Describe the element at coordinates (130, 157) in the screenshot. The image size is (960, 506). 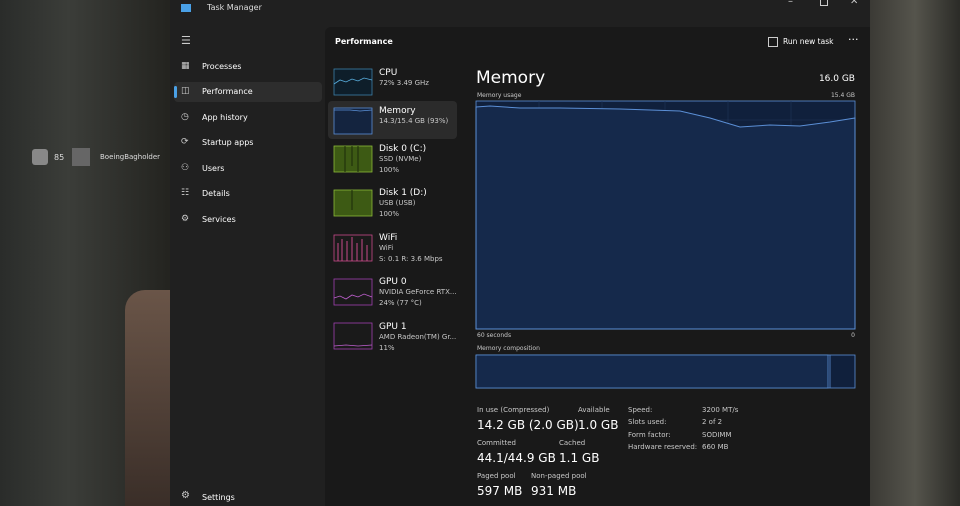
I see `username: BoeingBagholder` at that location.